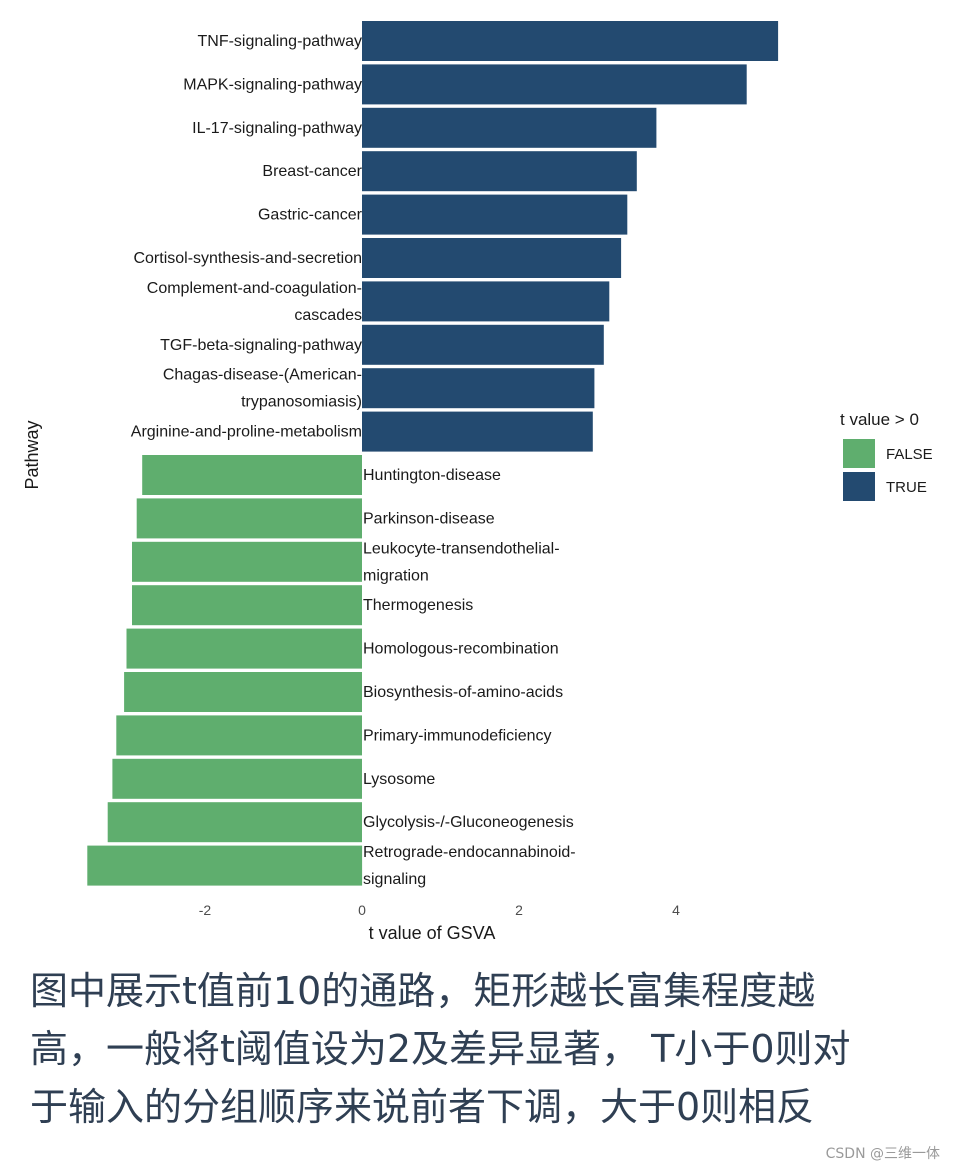  I want to click on x-tick-label: 2, so click(519, 910).